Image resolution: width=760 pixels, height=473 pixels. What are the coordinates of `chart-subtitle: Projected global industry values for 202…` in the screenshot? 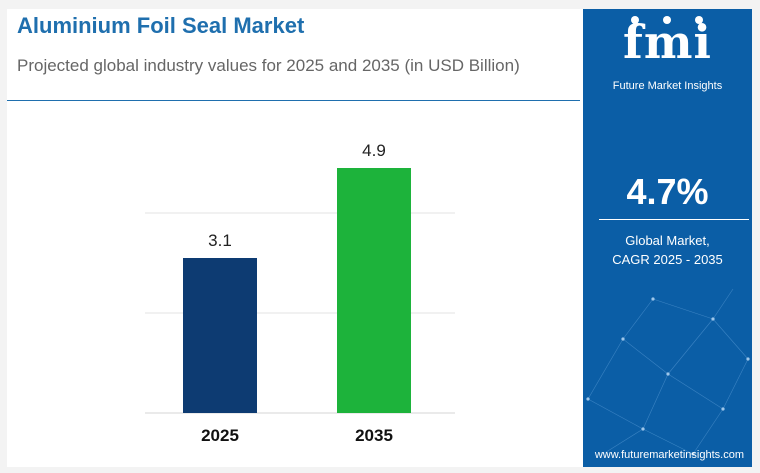 It's located at (268, 65).